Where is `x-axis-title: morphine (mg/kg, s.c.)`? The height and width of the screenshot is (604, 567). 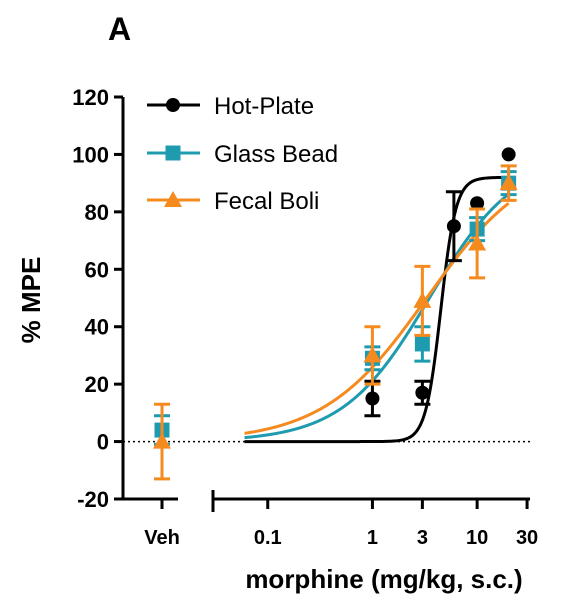
x-axis-title: morphine (mg/kg, s.c.) is located at coordinates (383, 579).